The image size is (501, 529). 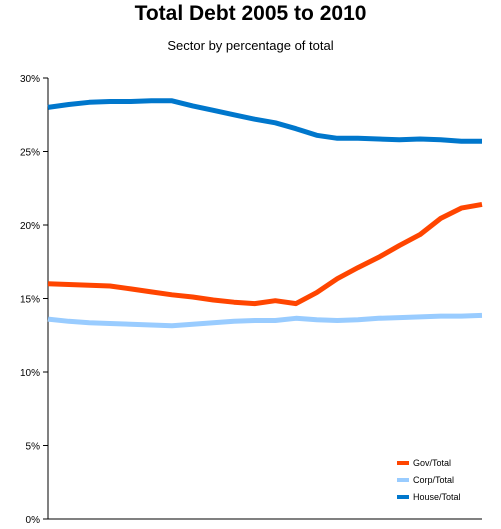 I want to click on y-tick-label: 5%, so click(x=33, y=447).